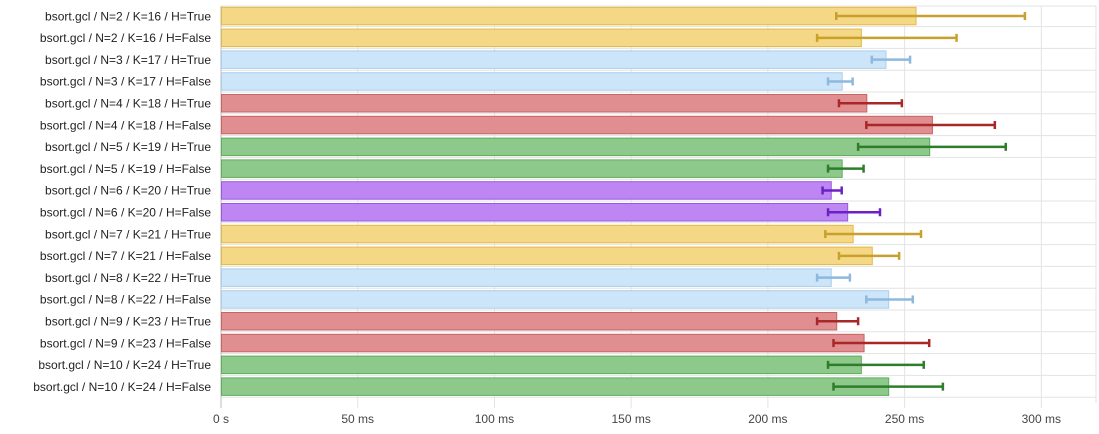 This screenshot has width=1099, height=434. I want to click on category-label: bsort.gcl / N=9 / K=23 / H=False, so click(125, 343).